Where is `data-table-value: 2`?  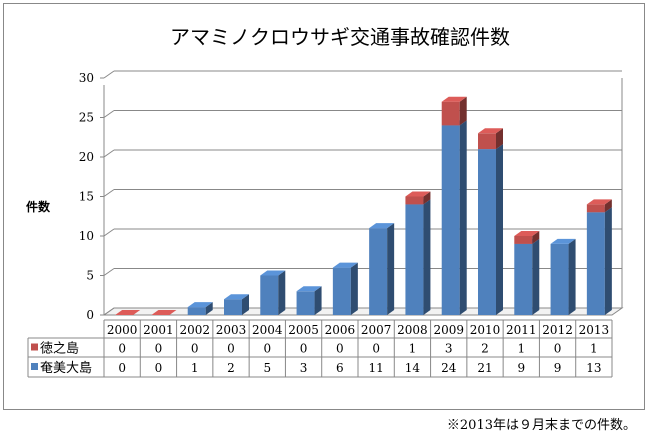
data-table-value: 2 is located at coordinates (231, 368).